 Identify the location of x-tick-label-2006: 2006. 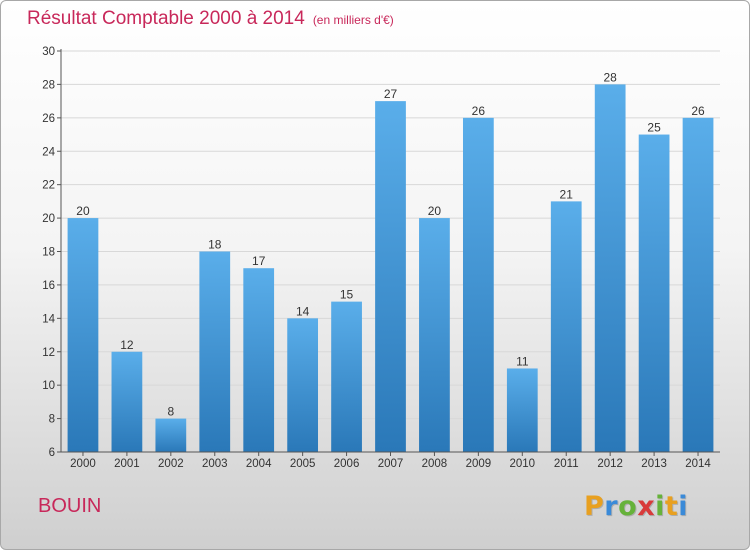
(347, 464).